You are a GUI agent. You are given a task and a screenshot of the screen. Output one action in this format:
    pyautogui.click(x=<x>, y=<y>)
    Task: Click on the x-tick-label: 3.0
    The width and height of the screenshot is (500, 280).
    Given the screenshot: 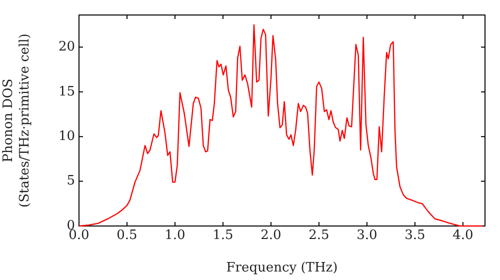 What is the action you would take?
    pyautogui.click(x=367, y=236)
    